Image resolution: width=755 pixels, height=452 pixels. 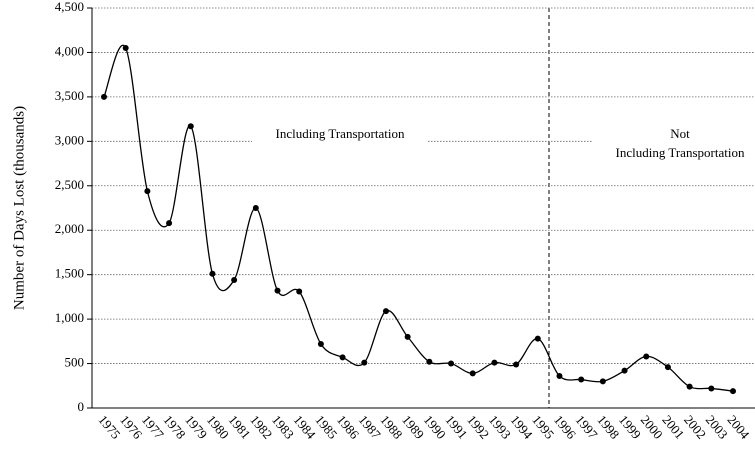 What do you see at coordinates (695, 427) in the screenshot?
I see `x-tick-label: 2002` at bounding box center [695, 427].